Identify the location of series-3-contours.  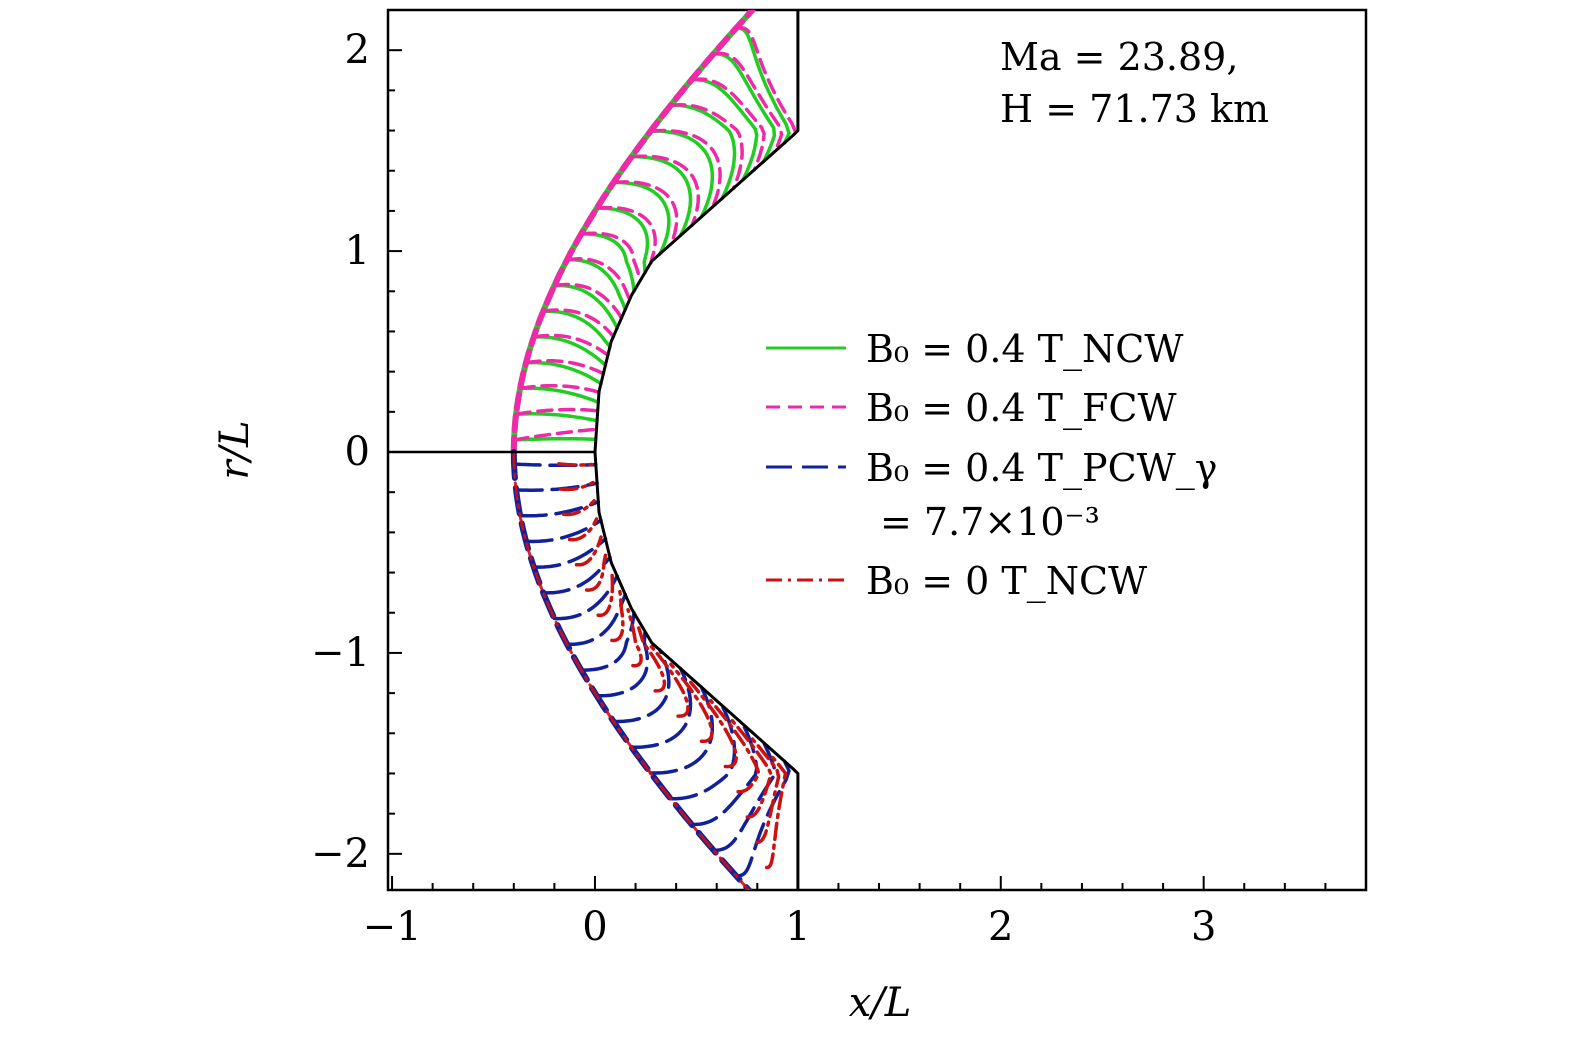
(650, 670).